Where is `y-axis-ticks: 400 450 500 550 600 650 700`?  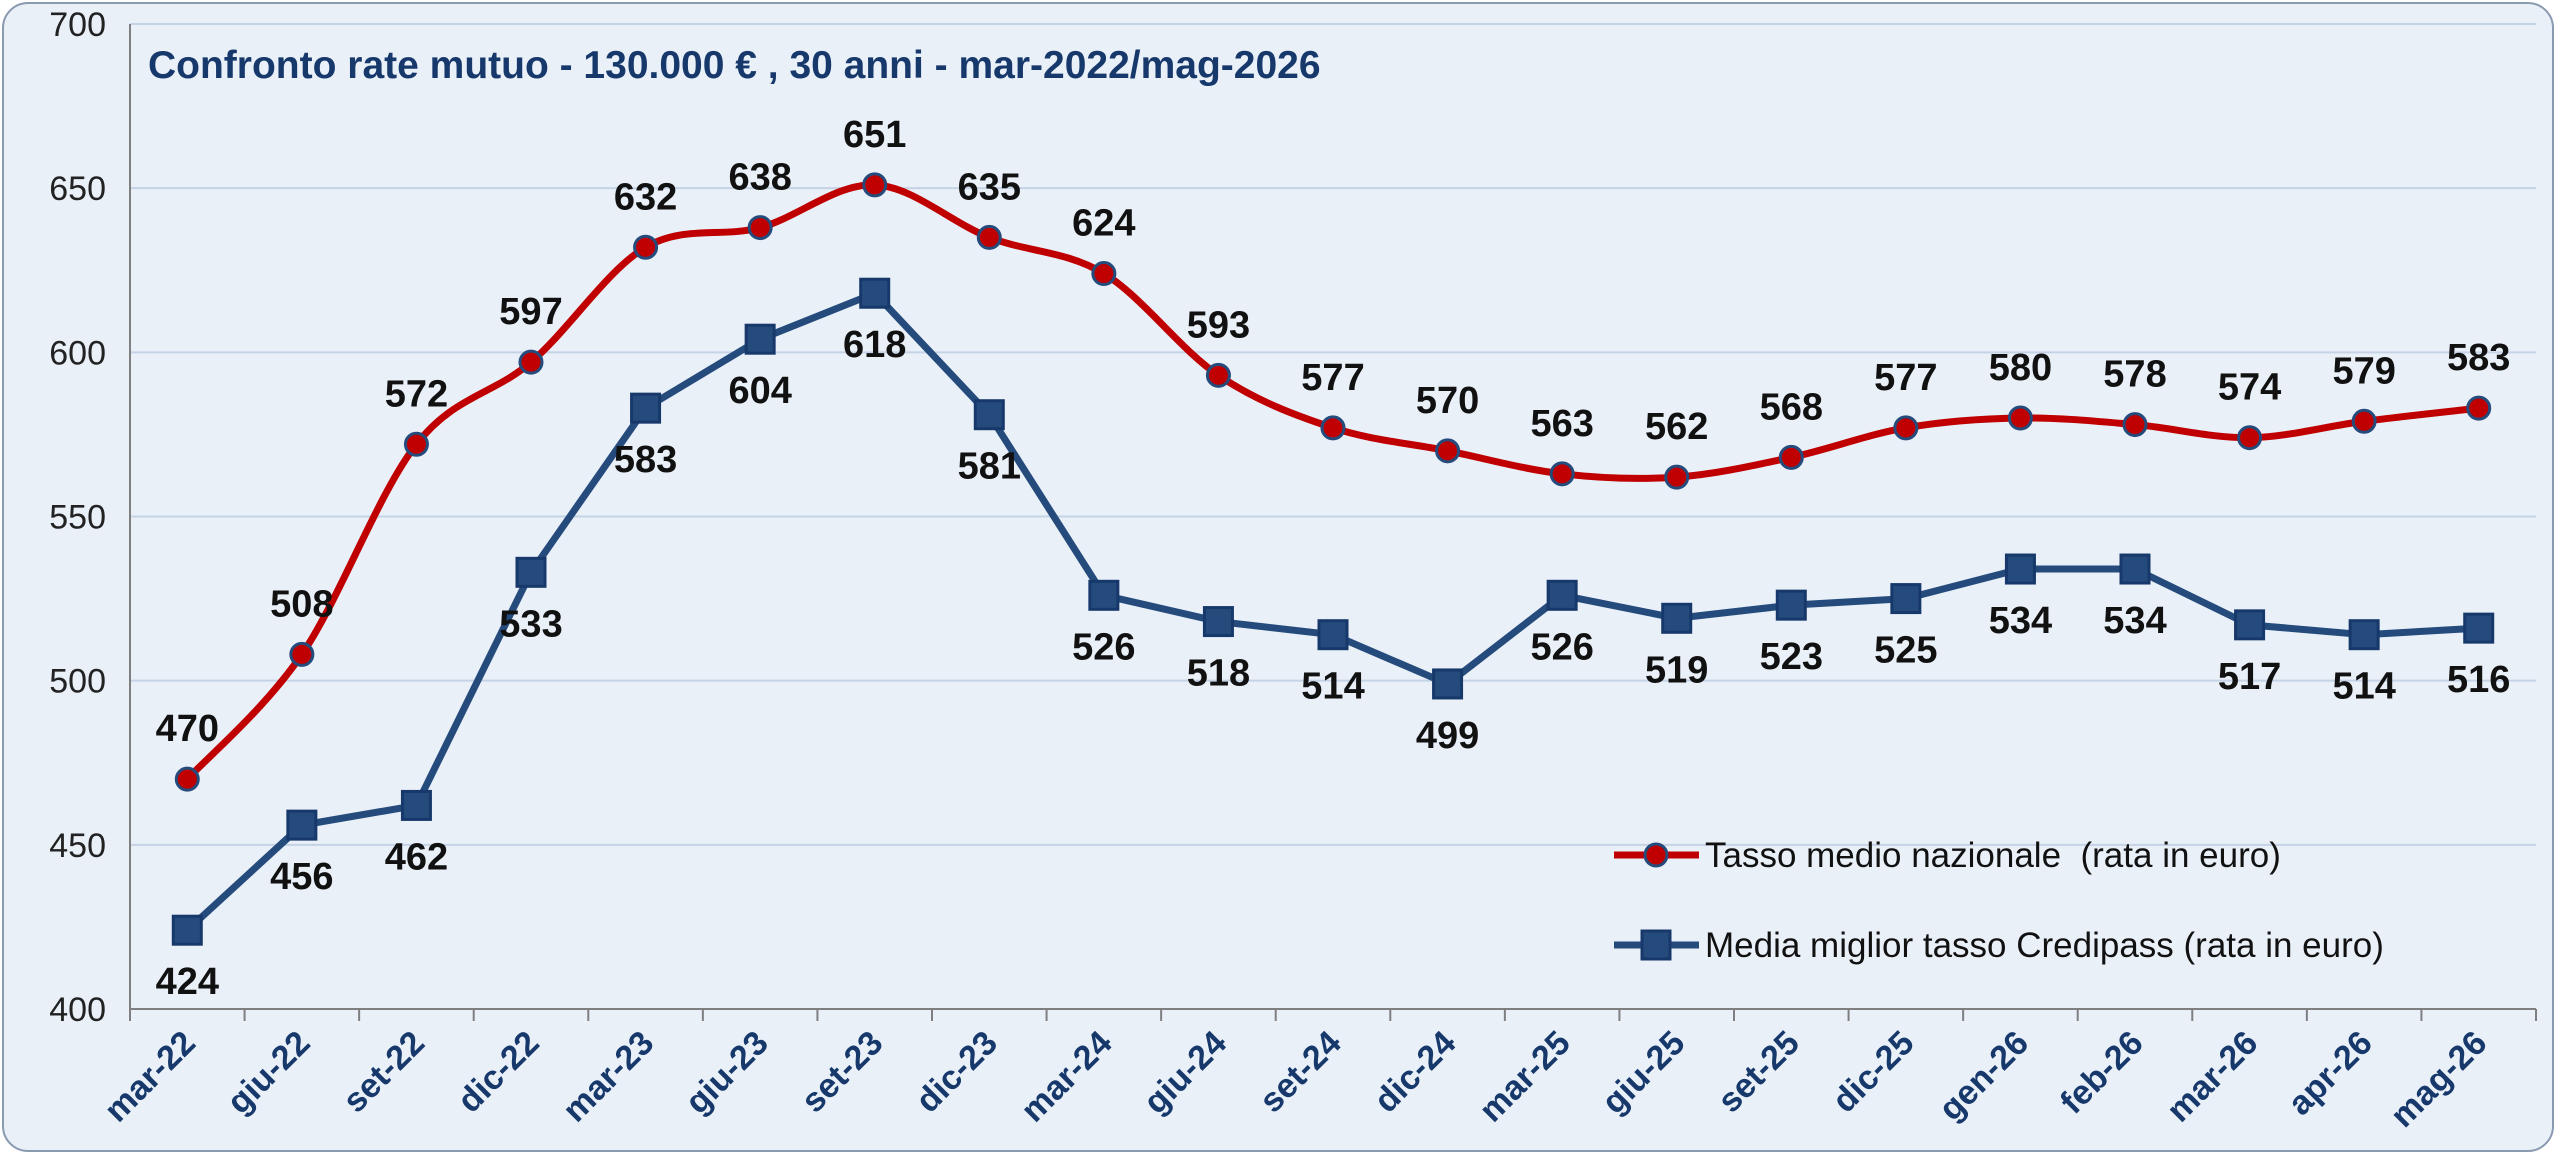 y-axis-ticks: 400 450 500 550 600 650 700 is located at coordinates (77, 517).